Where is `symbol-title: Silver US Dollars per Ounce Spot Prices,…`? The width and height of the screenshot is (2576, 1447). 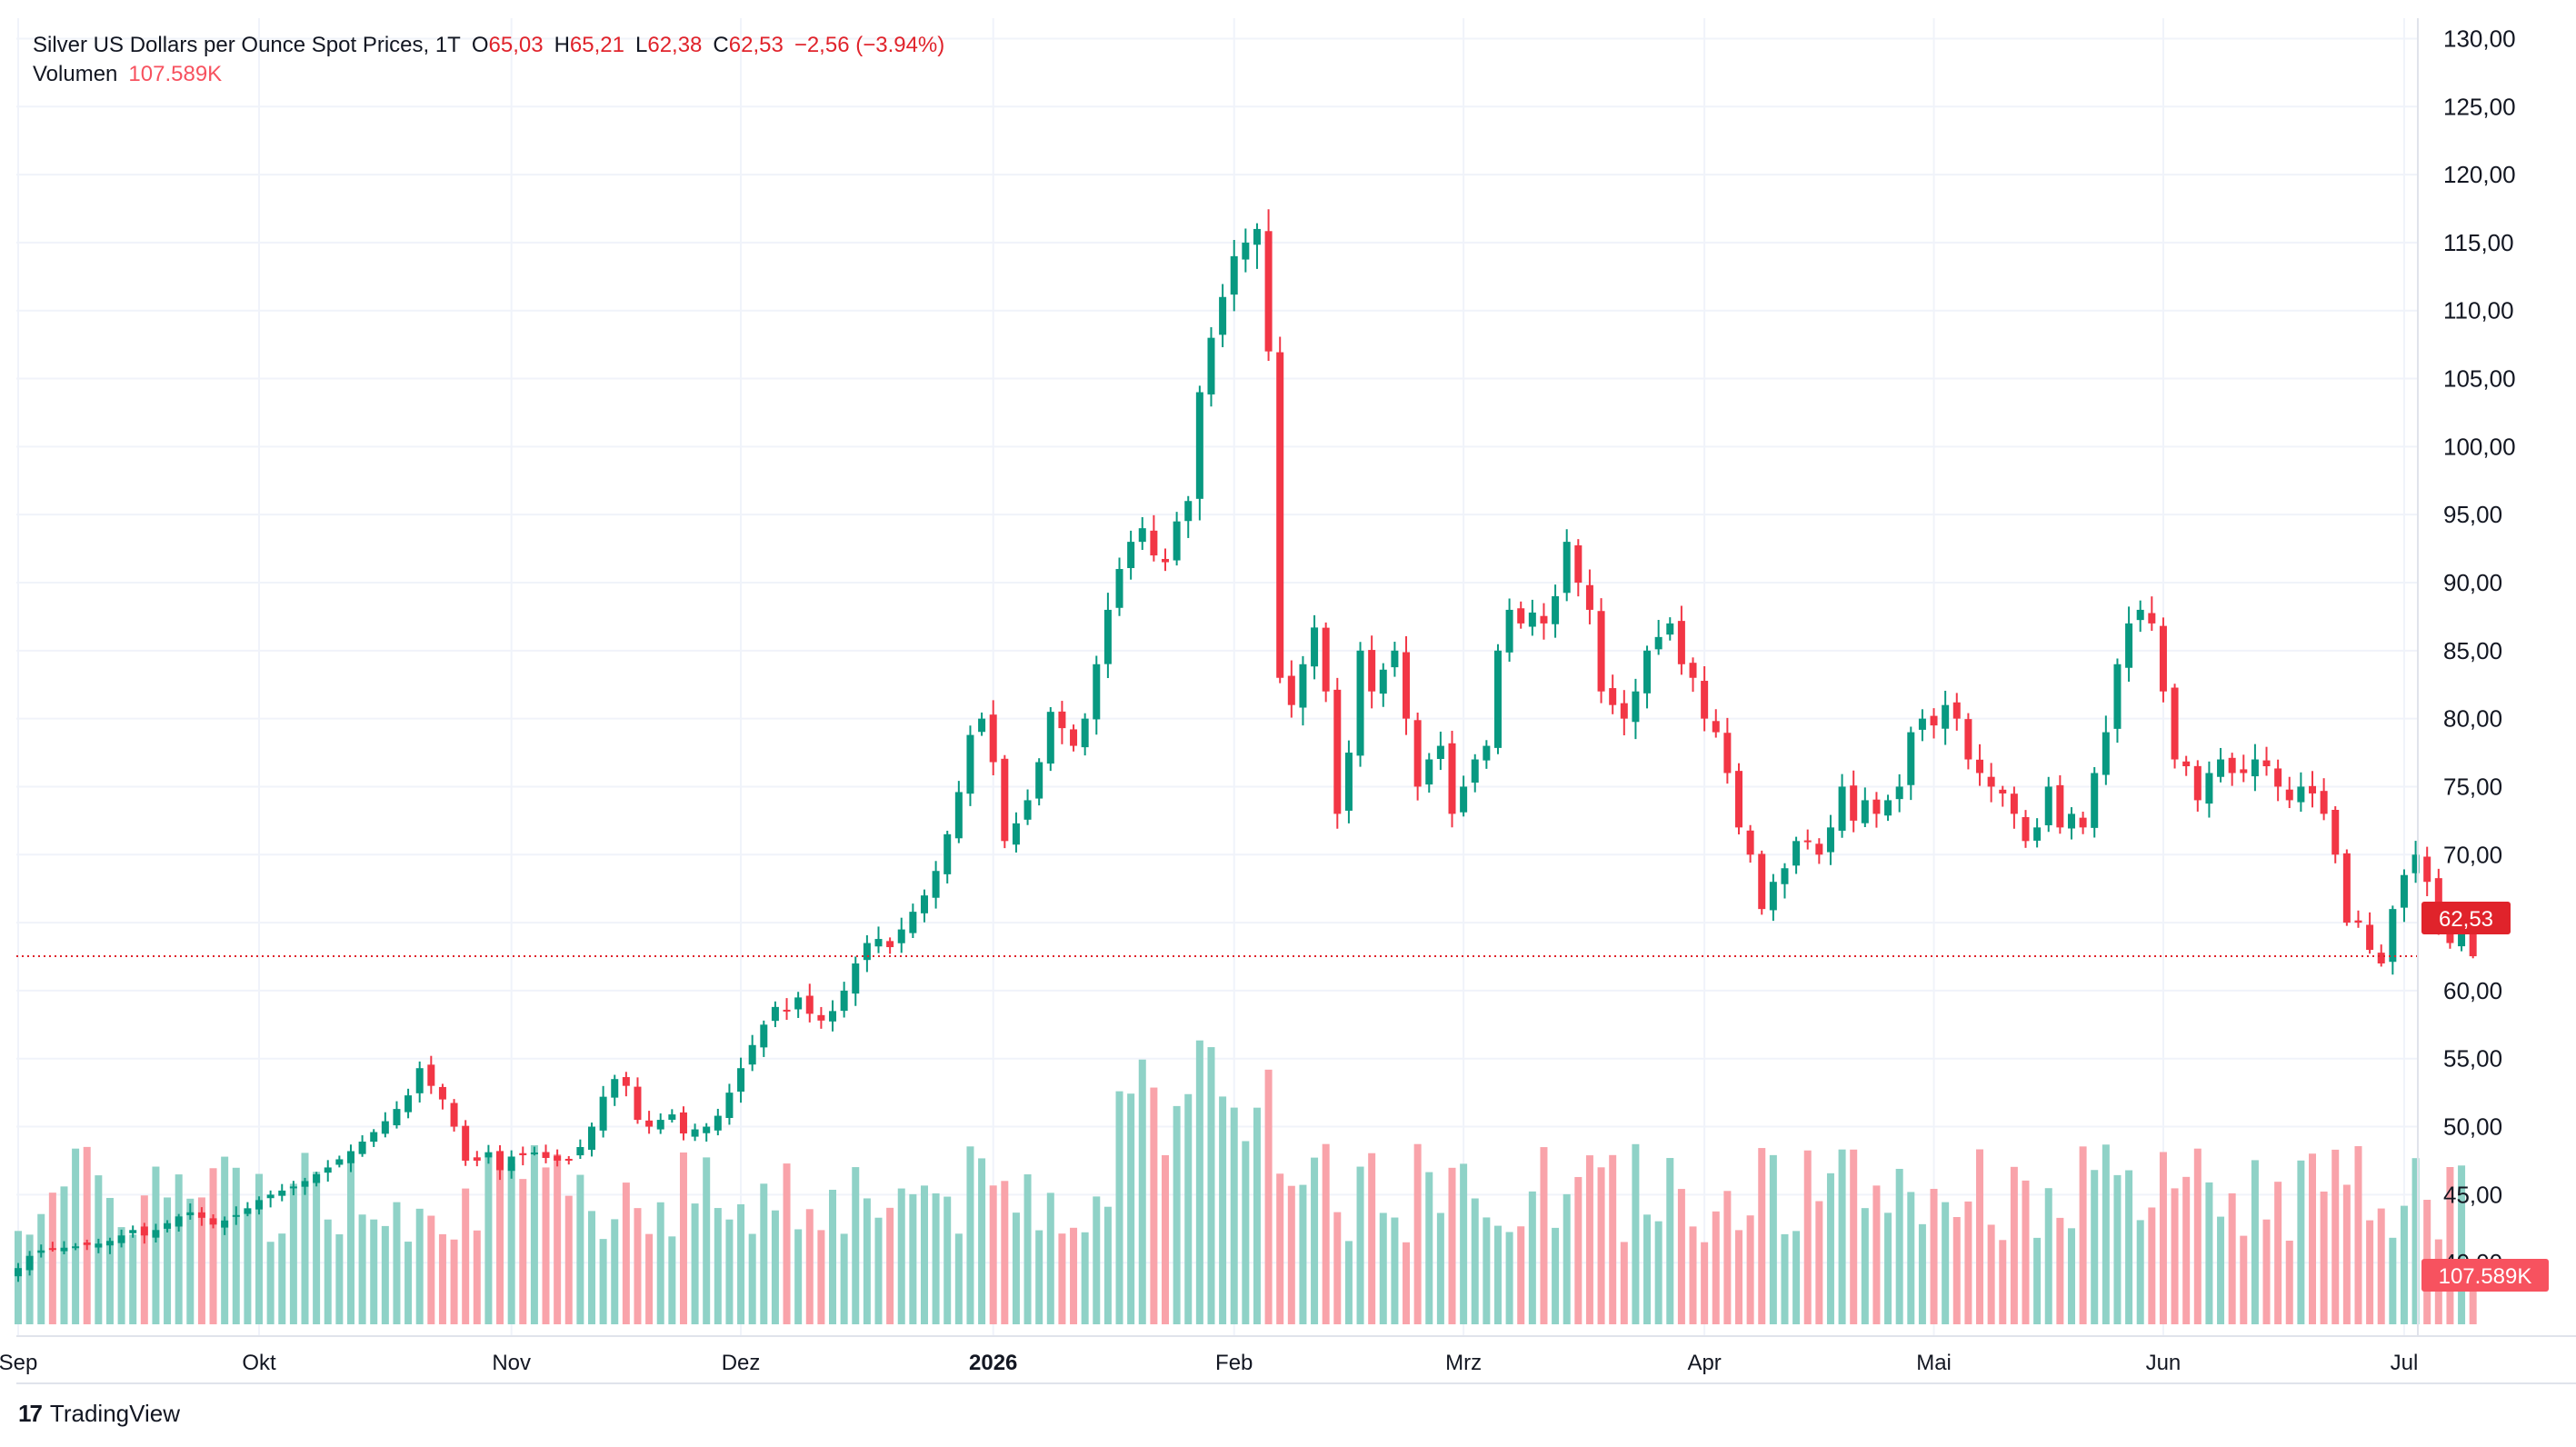 symbol-title: Silver US Dollars per Ounce Spot Prices,… is located at coordinates (247, 45).